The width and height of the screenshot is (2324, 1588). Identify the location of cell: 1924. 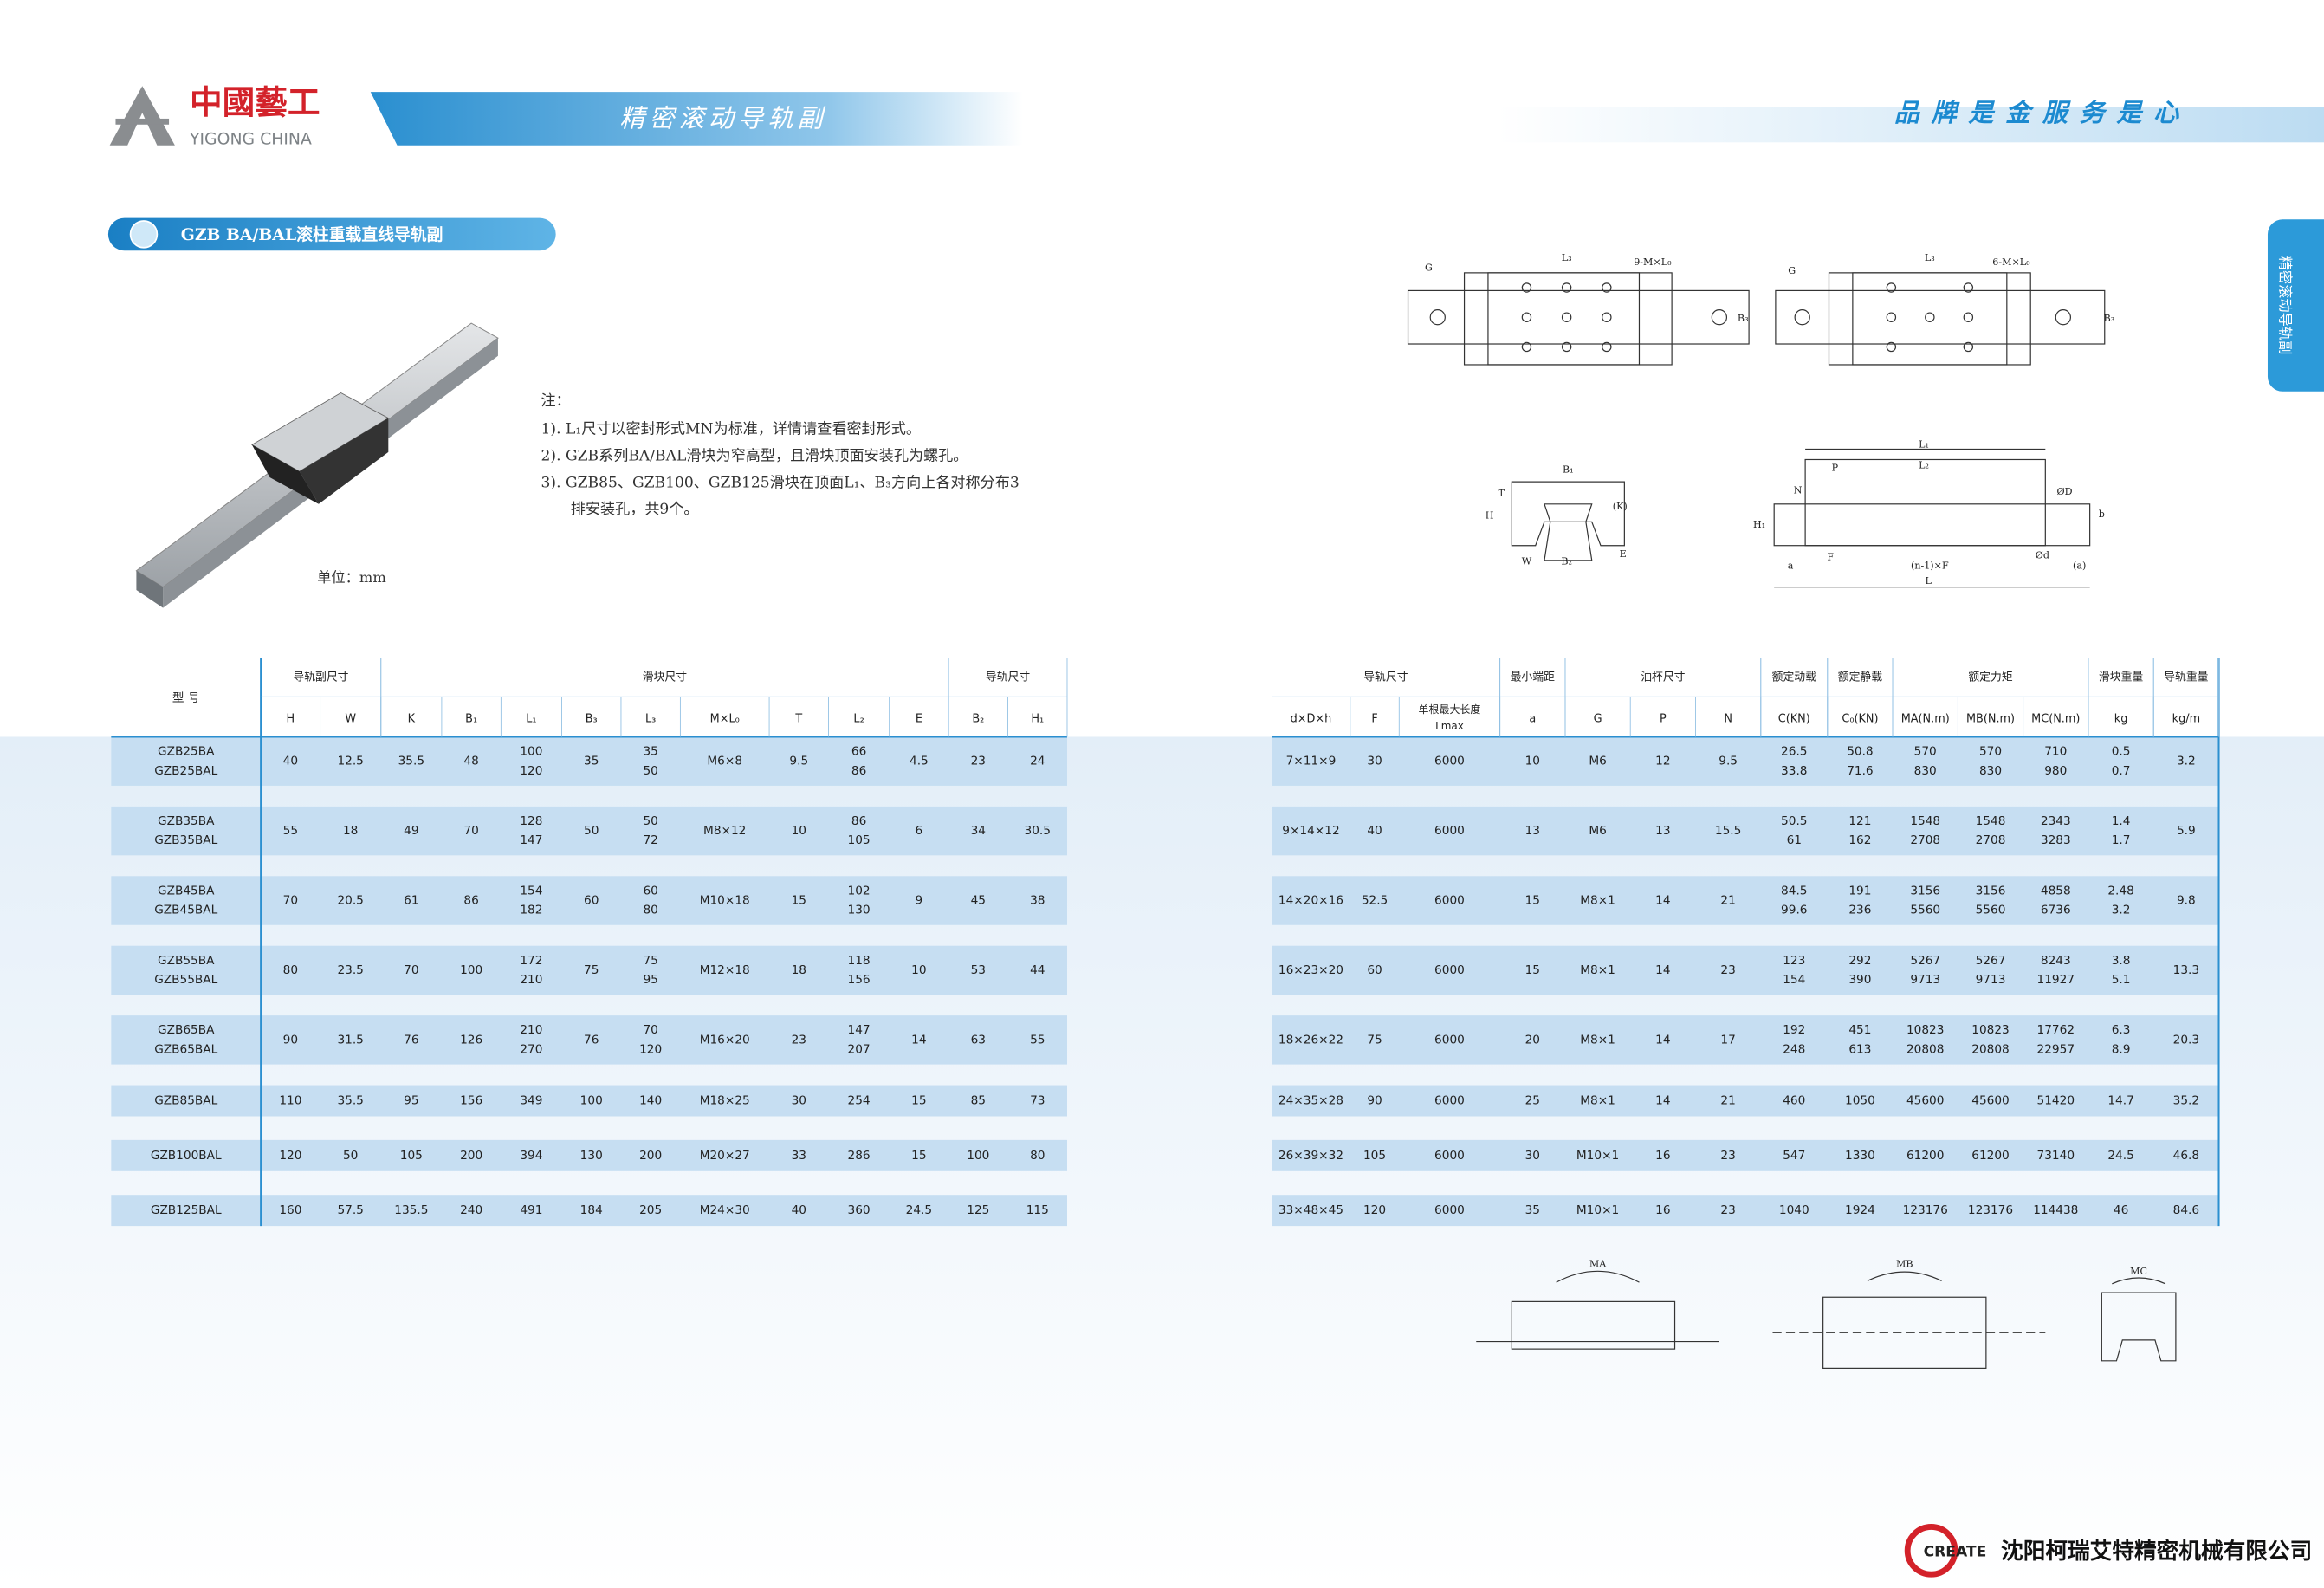
(1860, 1210).